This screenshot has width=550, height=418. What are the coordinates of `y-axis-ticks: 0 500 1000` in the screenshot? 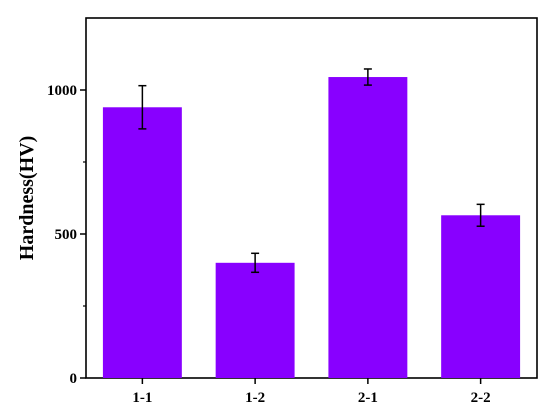 It's located at (66, 235).